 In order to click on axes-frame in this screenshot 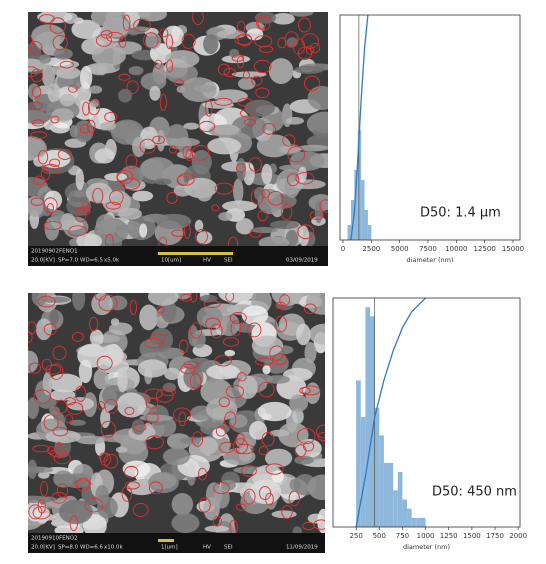, I will do `click(426, 412)`.